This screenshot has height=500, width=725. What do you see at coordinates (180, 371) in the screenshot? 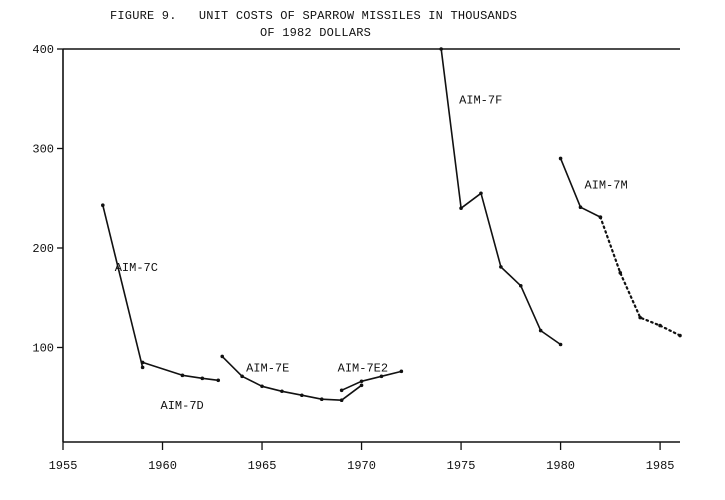
I see `series-aim-7d` at bounding box center [180, 371].